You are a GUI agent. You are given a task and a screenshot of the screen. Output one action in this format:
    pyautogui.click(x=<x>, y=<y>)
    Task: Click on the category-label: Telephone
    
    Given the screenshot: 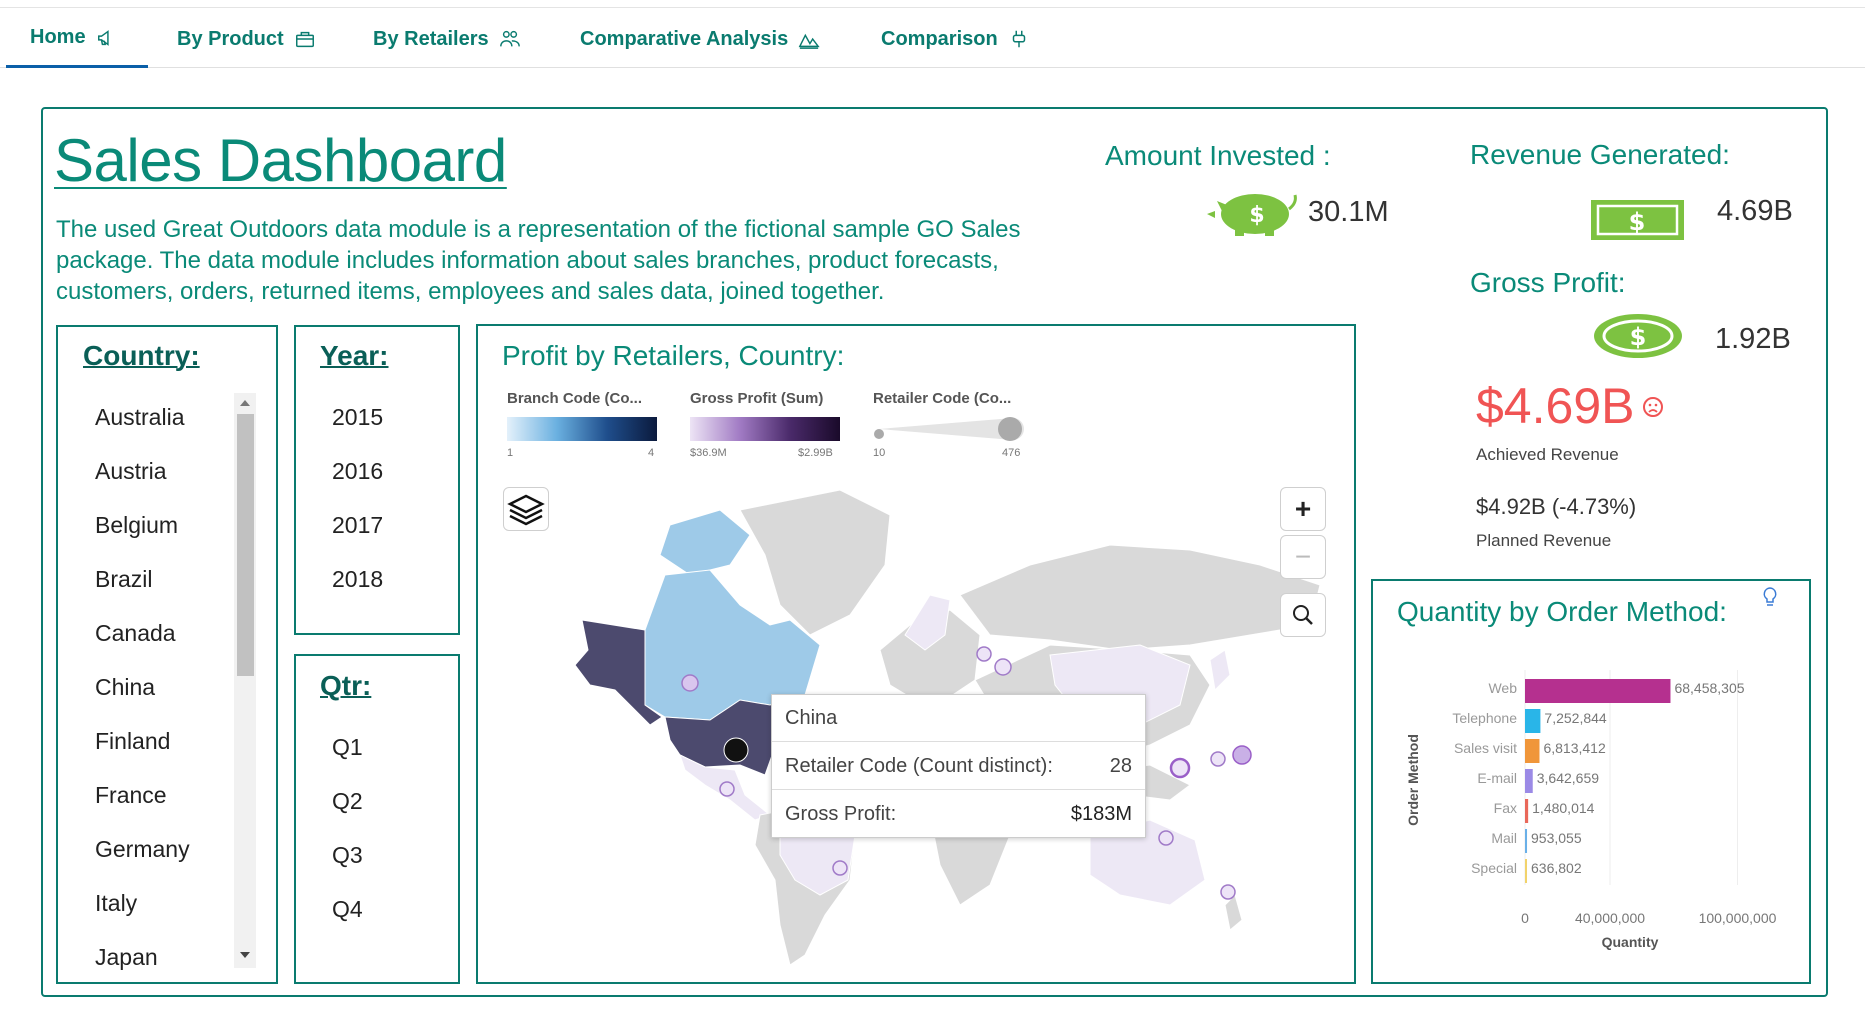 What is the action you would take?
    pyautogui.click(x=1484, y=718)
    